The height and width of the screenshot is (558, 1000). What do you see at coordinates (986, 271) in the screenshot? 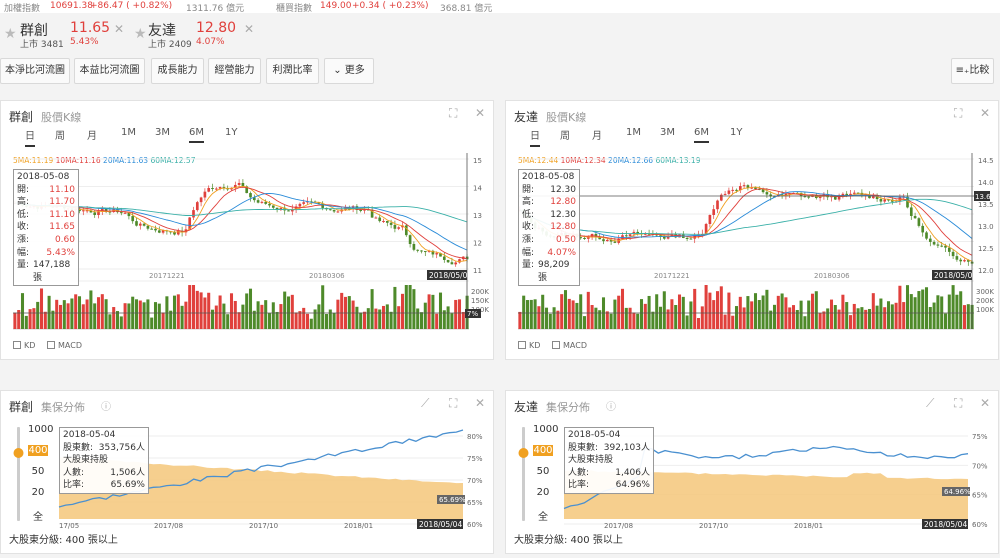
I see `y-tick-label: 12.0` at bounding box center [986, 271].